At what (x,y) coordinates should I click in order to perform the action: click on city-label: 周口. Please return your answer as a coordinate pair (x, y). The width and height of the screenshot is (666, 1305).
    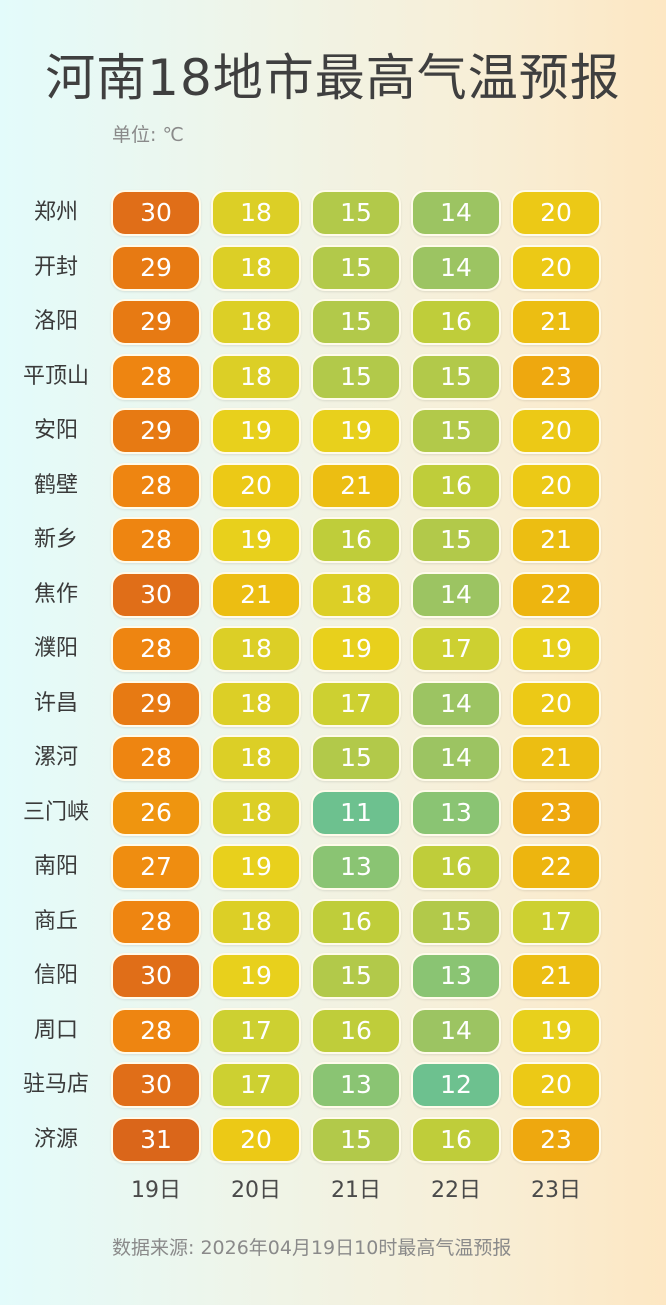
    Looking at the image, I should click on (55, 1030).